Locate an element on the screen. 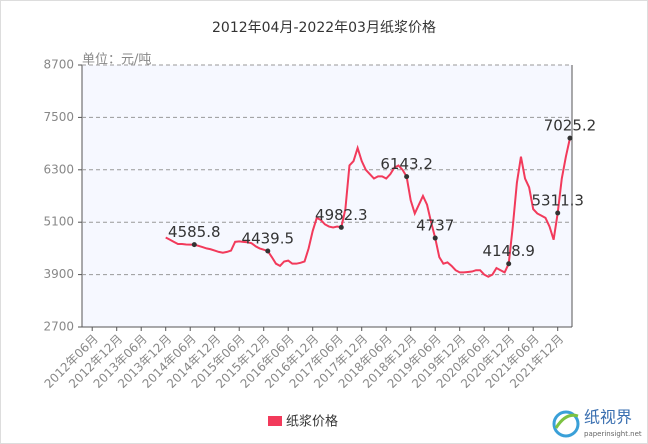 Image resolution: width=648 pixels, height=444 pixels. data-label: 4737 is located at coordinates (435, 226).